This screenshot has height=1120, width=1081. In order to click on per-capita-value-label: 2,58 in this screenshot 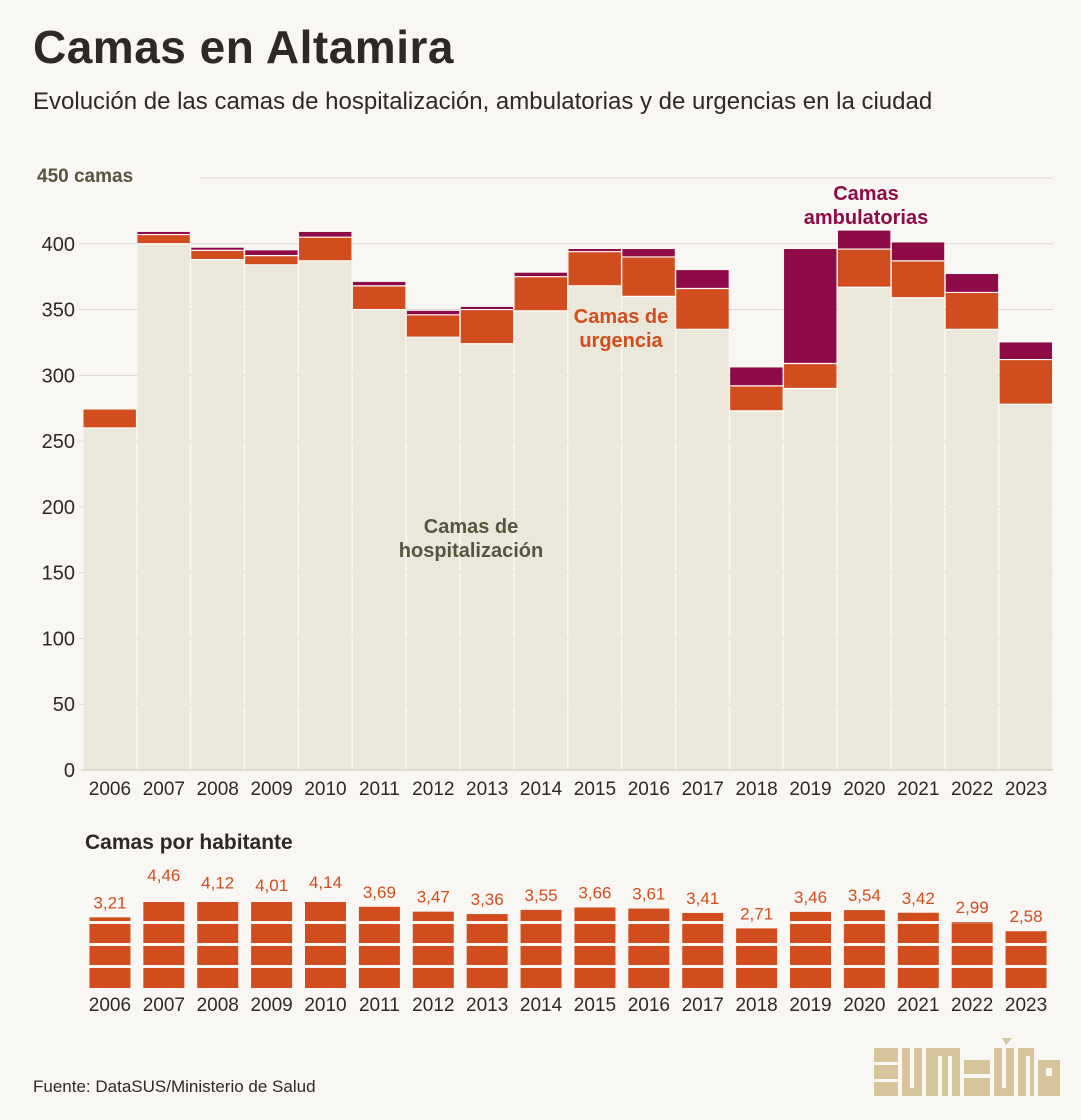, I will do `click(1026, 916)`.